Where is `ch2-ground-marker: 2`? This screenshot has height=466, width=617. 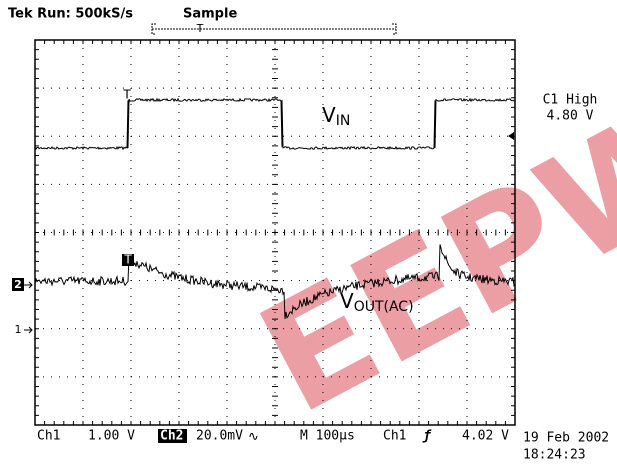
ch2-ground-marker: 2 is located at coordinates (18, 284).